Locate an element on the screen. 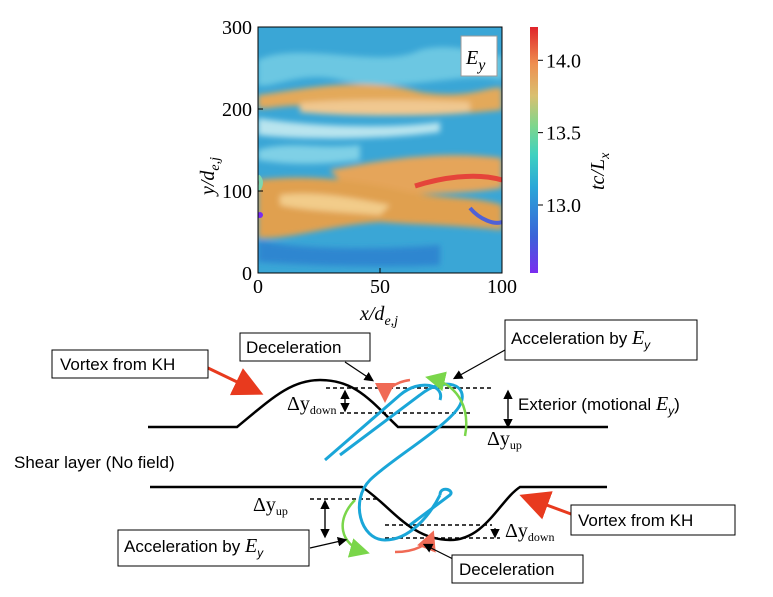  annotation-box is located at coordinates (479, 56).